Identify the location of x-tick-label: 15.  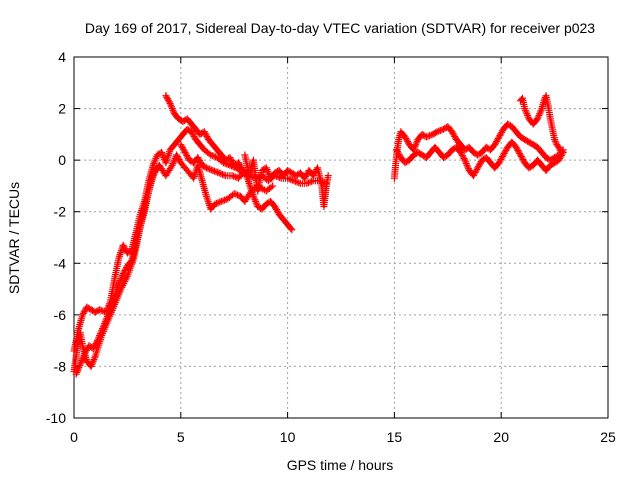
(395, 437).